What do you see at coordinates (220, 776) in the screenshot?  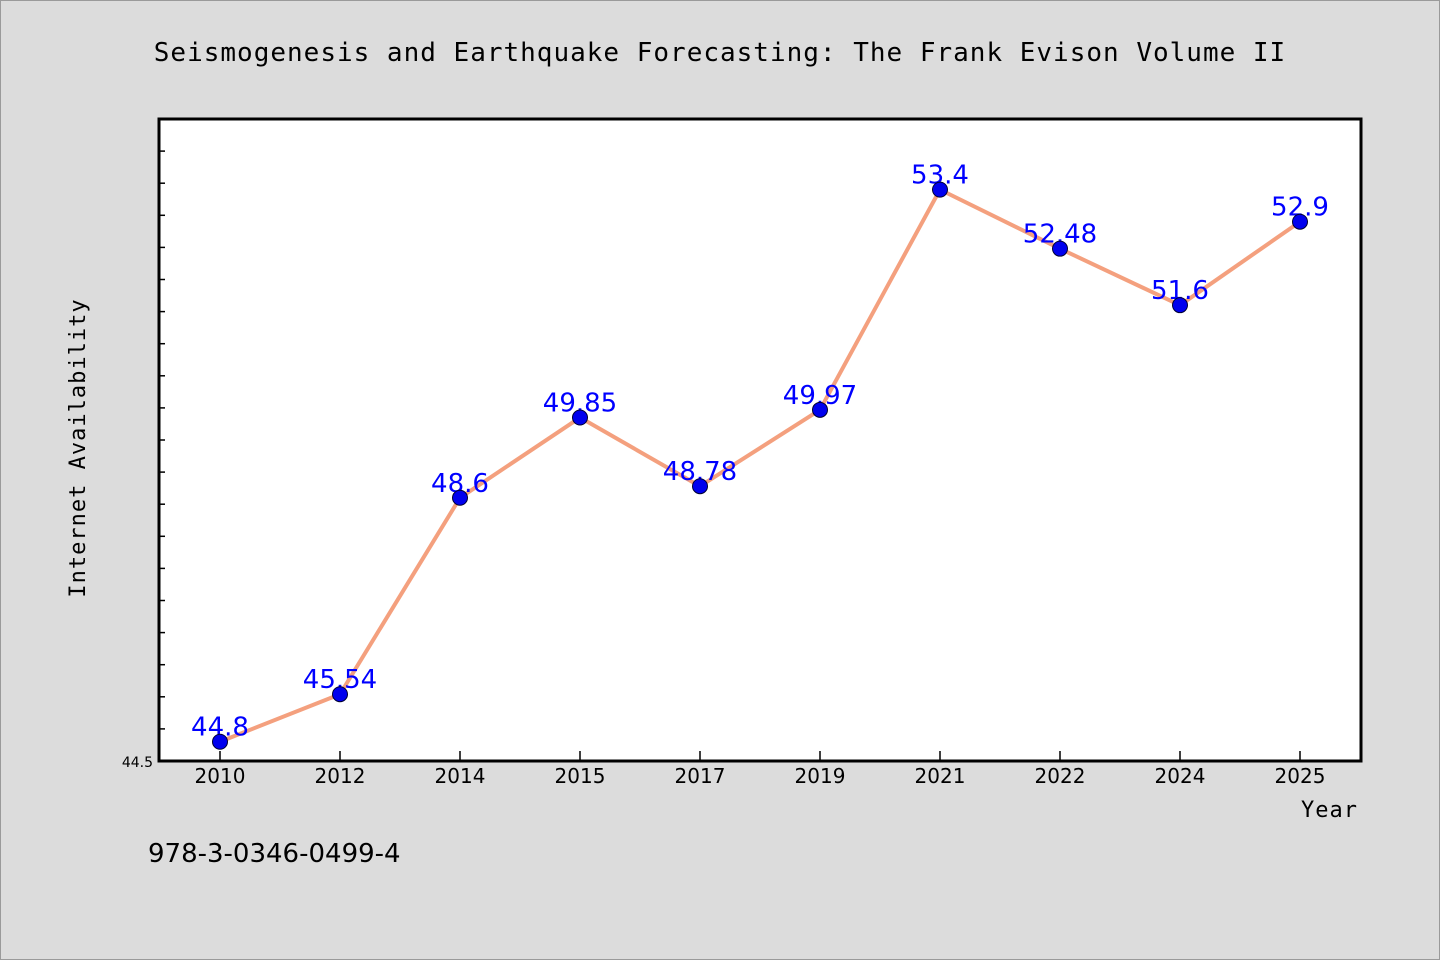 I see `x-tick-label: 2010` at bounding box center [220, 776].